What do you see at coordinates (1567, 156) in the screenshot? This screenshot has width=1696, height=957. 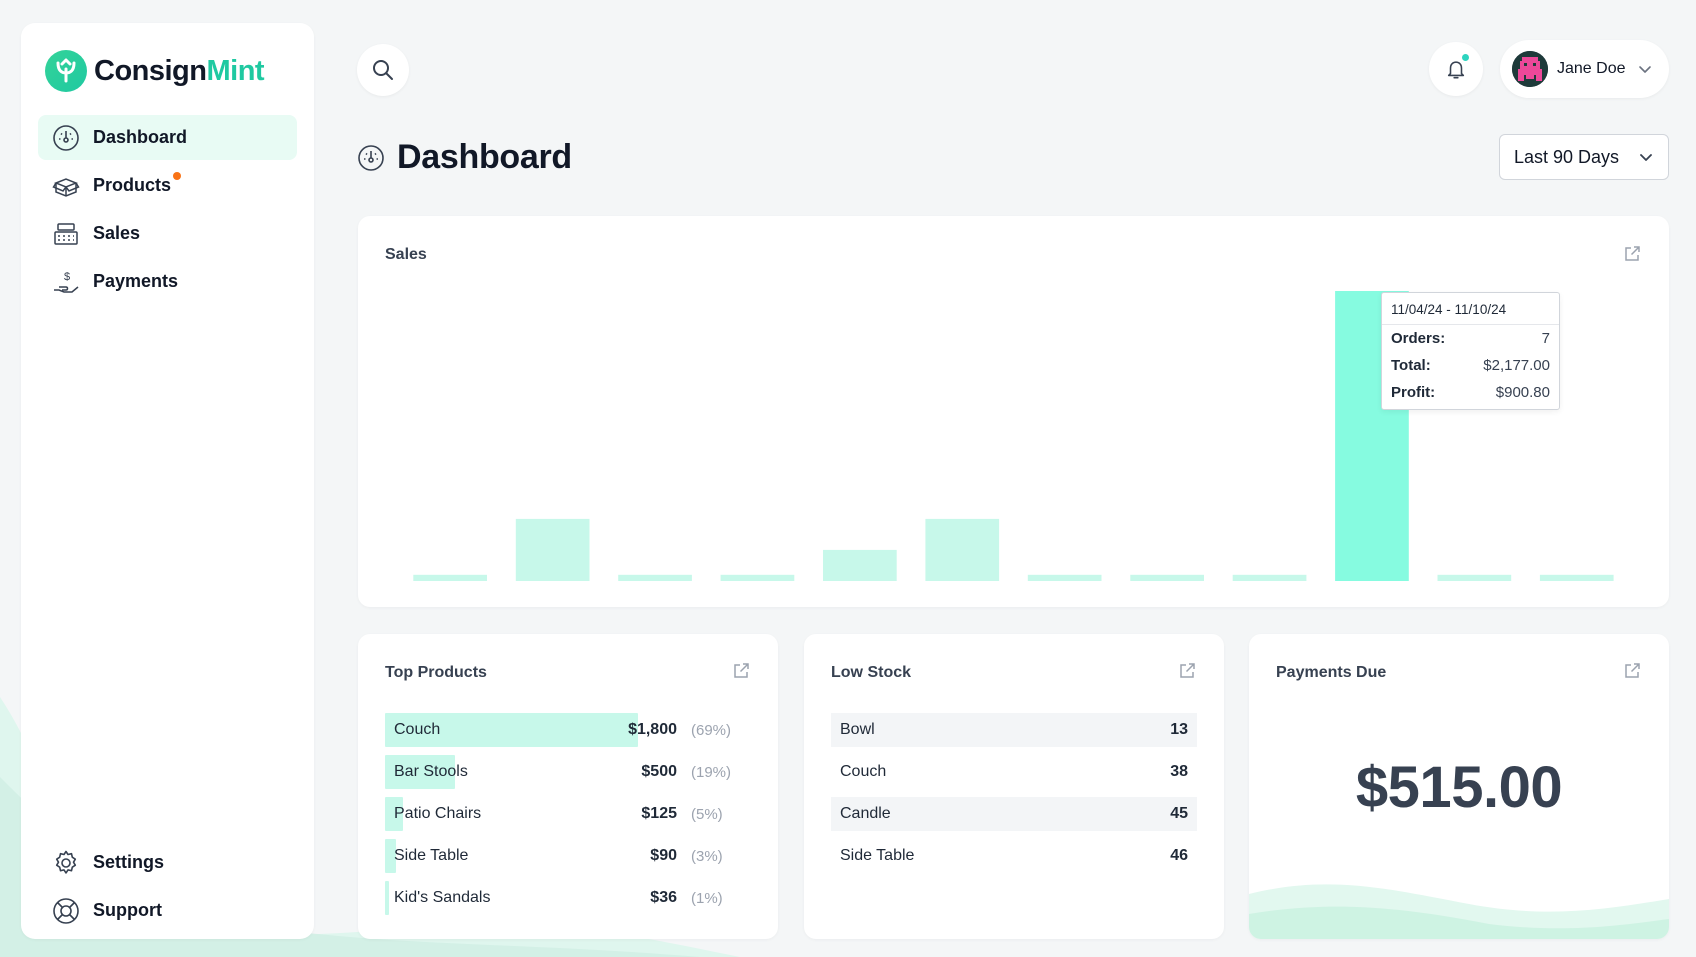 I see `date-range-value: Last 90 Days` at bounding box center [1567, 156].